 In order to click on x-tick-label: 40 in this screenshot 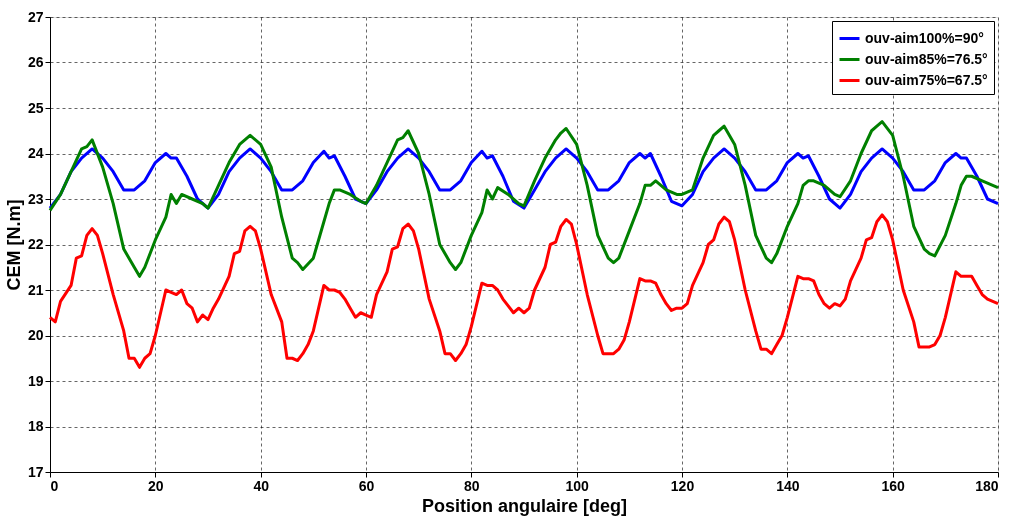, I will do `click(261, 485)`.